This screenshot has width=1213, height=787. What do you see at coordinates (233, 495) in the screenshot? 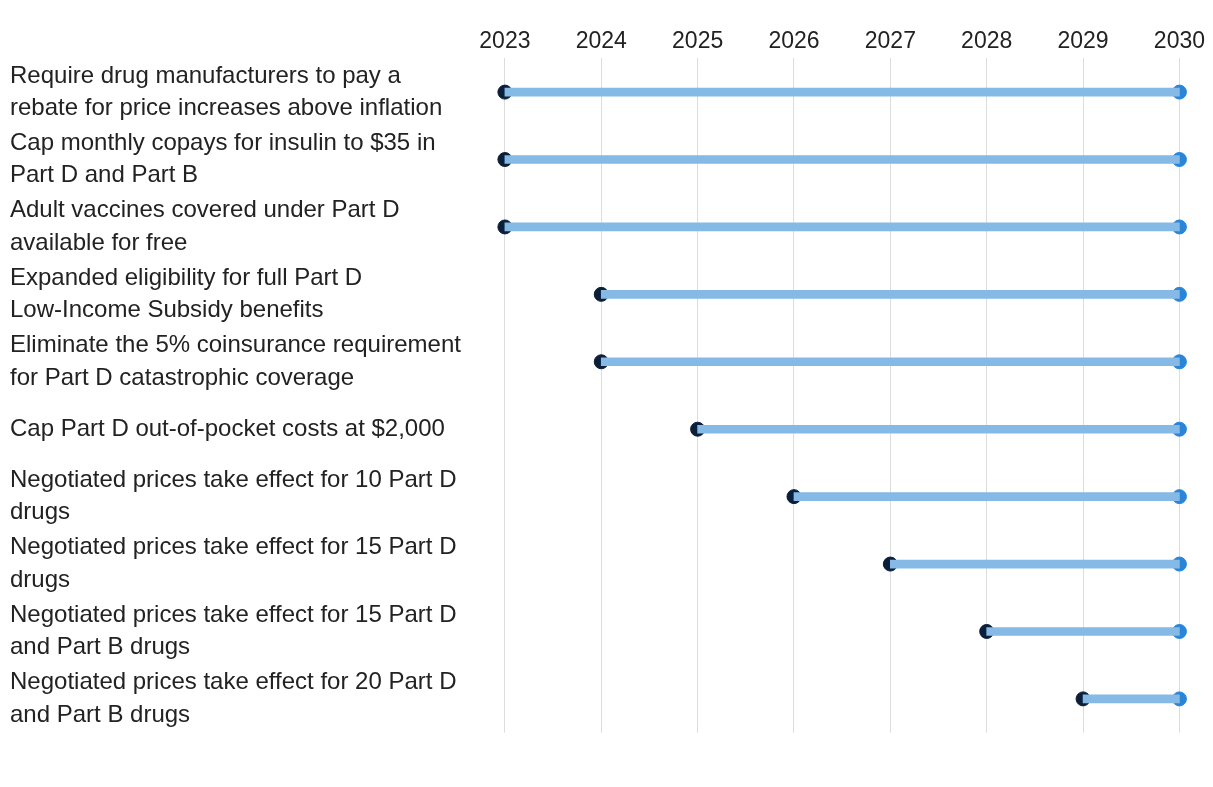
I see `y-tick-label: Negotiated prices take effect for 10 Part D drugs` at bounding box center [233, 495].